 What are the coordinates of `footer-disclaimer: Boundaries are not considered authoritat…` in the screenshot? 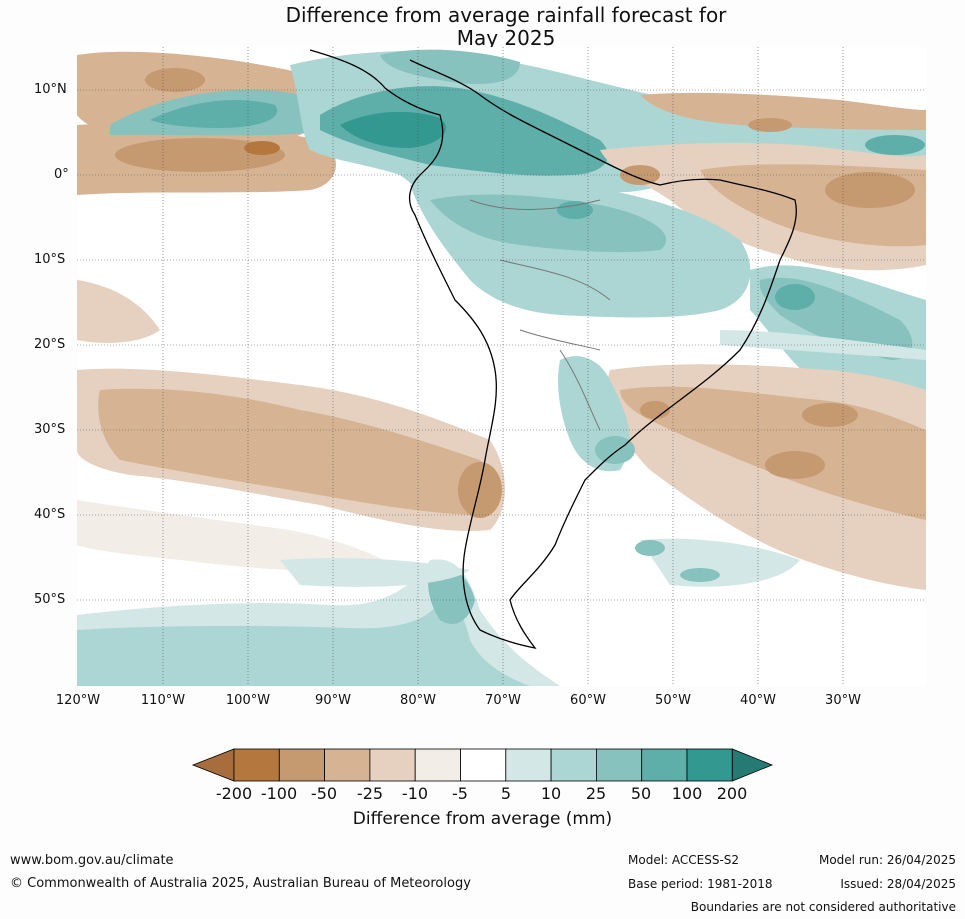 It's located at (823, 907).